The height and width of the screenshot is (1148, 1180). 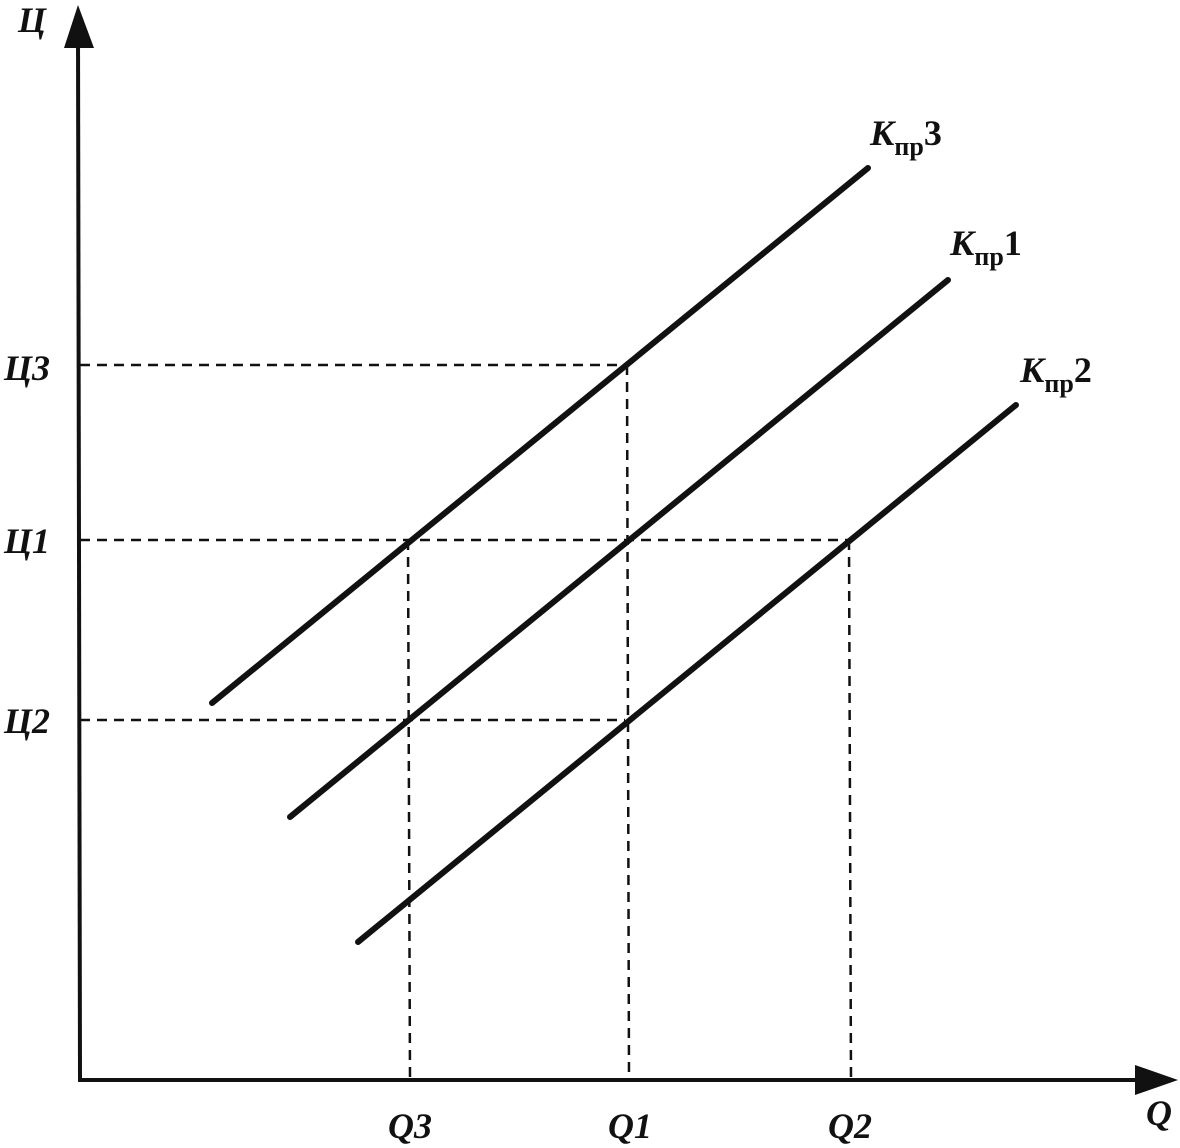 I want to click on quantity-label: Q3, so click(x=410, y=1126).